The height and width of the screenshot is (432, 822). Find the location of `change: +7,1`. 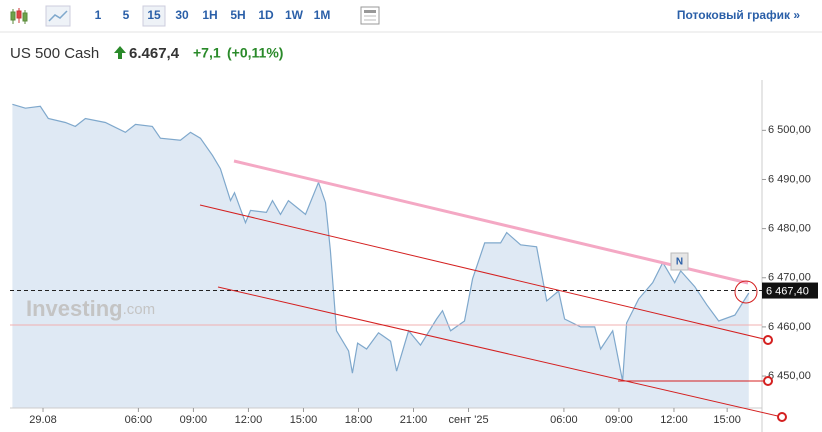

change: +7,1 is located at coordinates (207, 53).